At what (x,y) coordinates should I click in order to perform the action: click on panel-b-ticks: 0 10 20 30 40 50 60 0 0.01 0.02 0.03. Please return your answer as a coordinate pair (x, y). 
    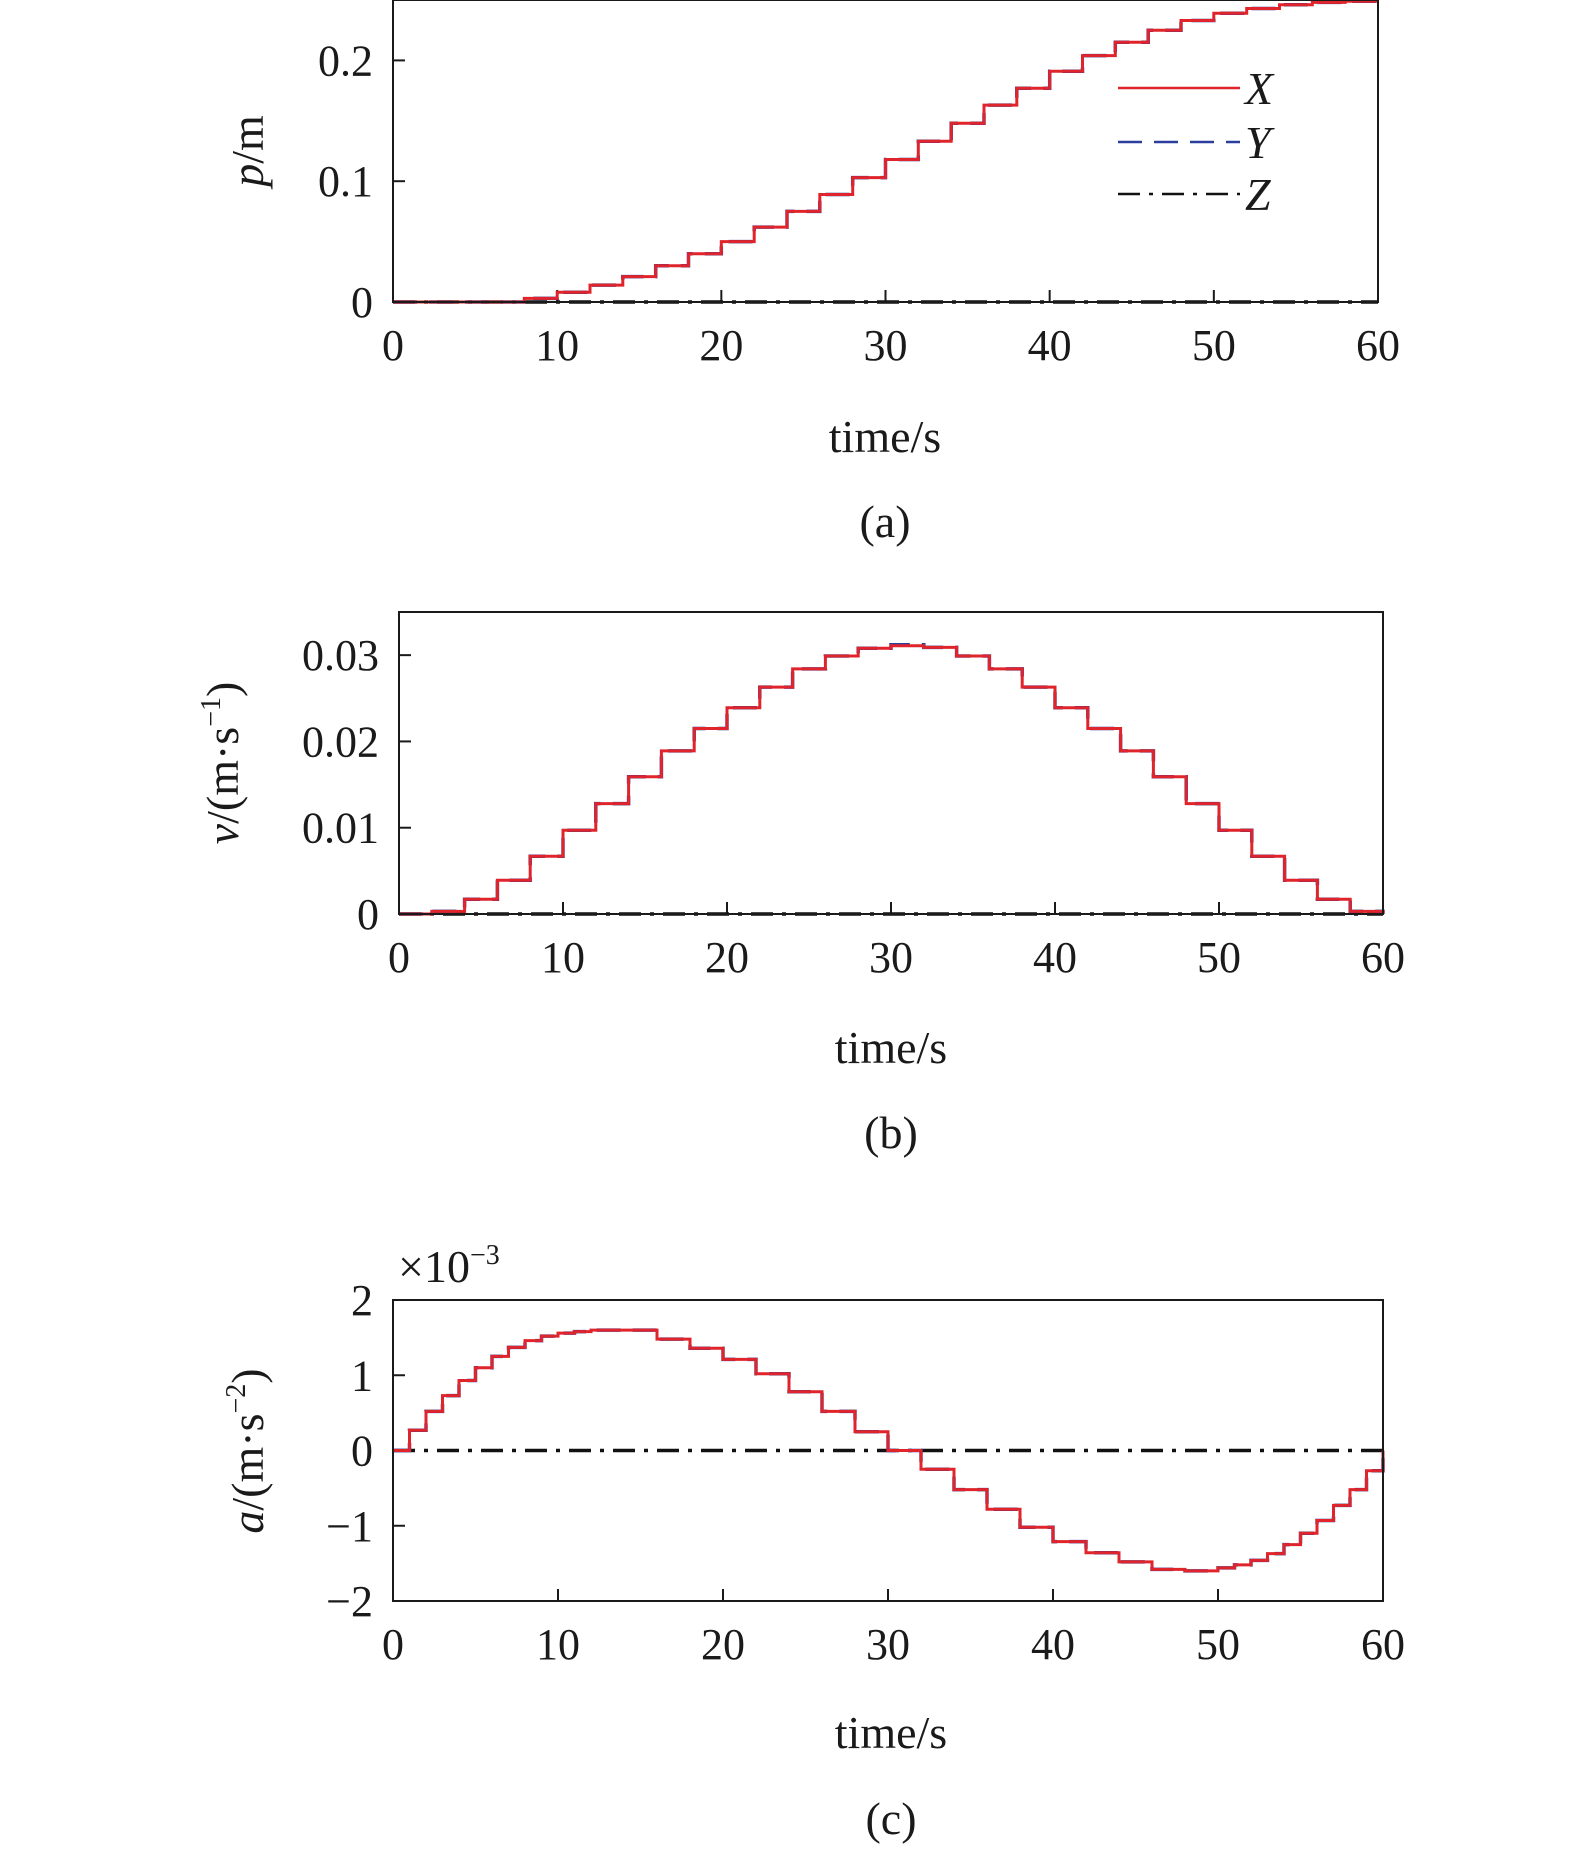
    Looking at the image, I should click on (853, 806).